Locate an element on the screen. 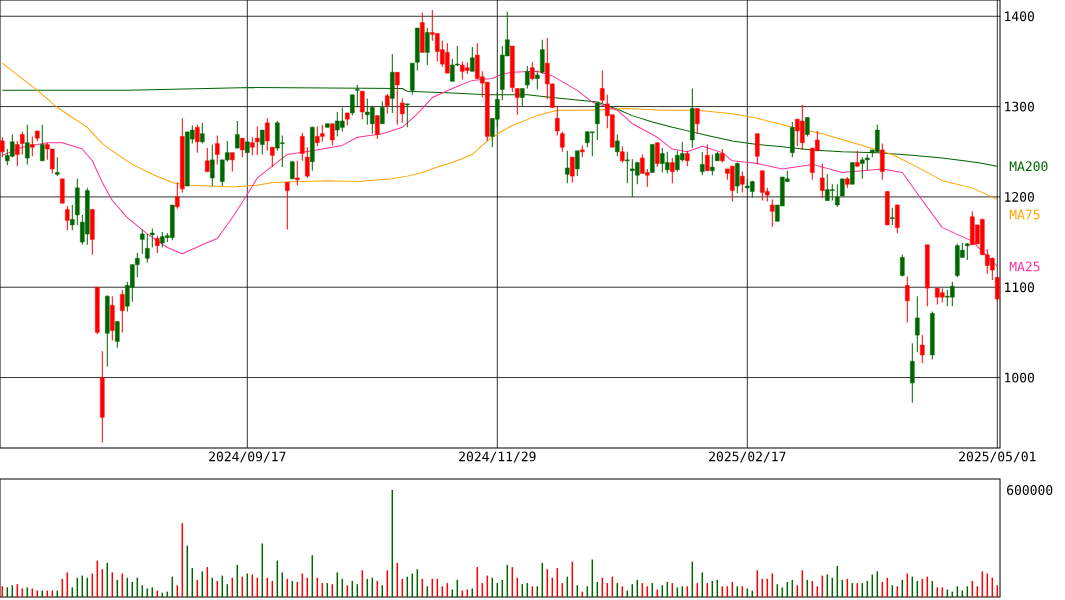 This screenshot has height=600, width=1065. y-tick-label: 1300 is located at coordinates (1019, 106).